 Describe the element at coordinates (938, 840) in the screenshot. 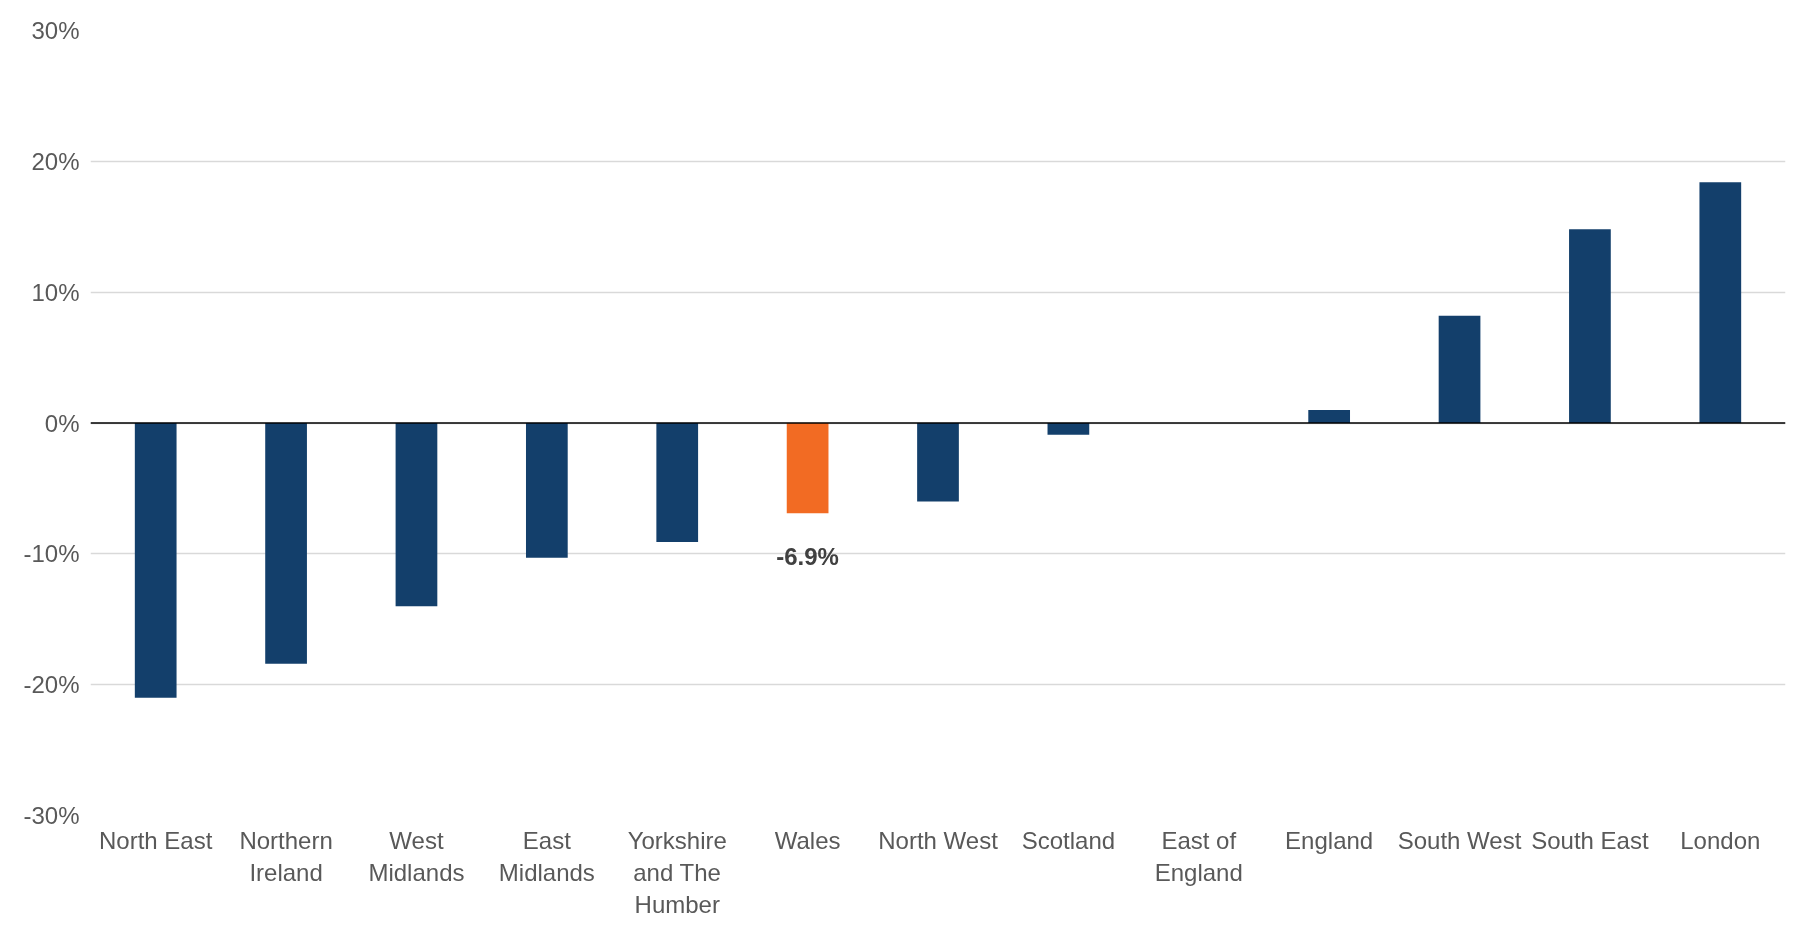

I see `x-tick-label: North West` at that location.